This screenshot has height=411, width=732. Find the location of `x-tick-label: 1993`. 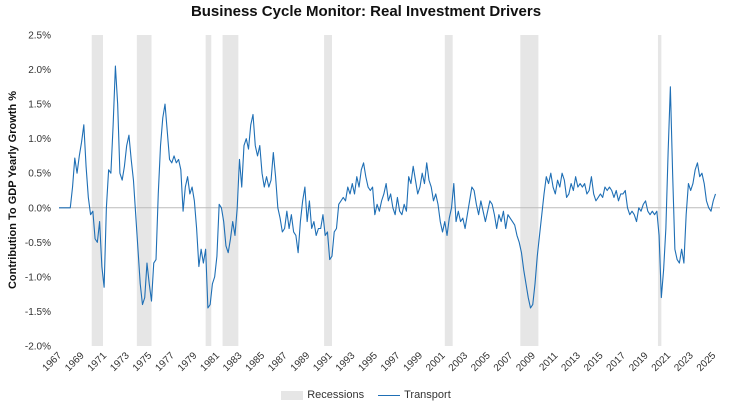

x-tick-label: 1993 is located at coordinates (346, 362).